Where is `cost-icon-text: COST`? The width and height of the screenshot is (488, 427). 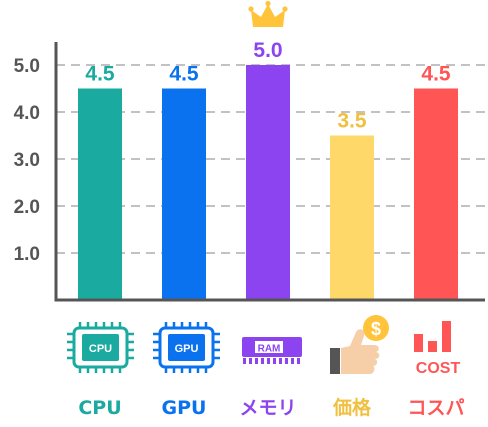
cost-icon-text: COST is located at coordinates (438, 368).